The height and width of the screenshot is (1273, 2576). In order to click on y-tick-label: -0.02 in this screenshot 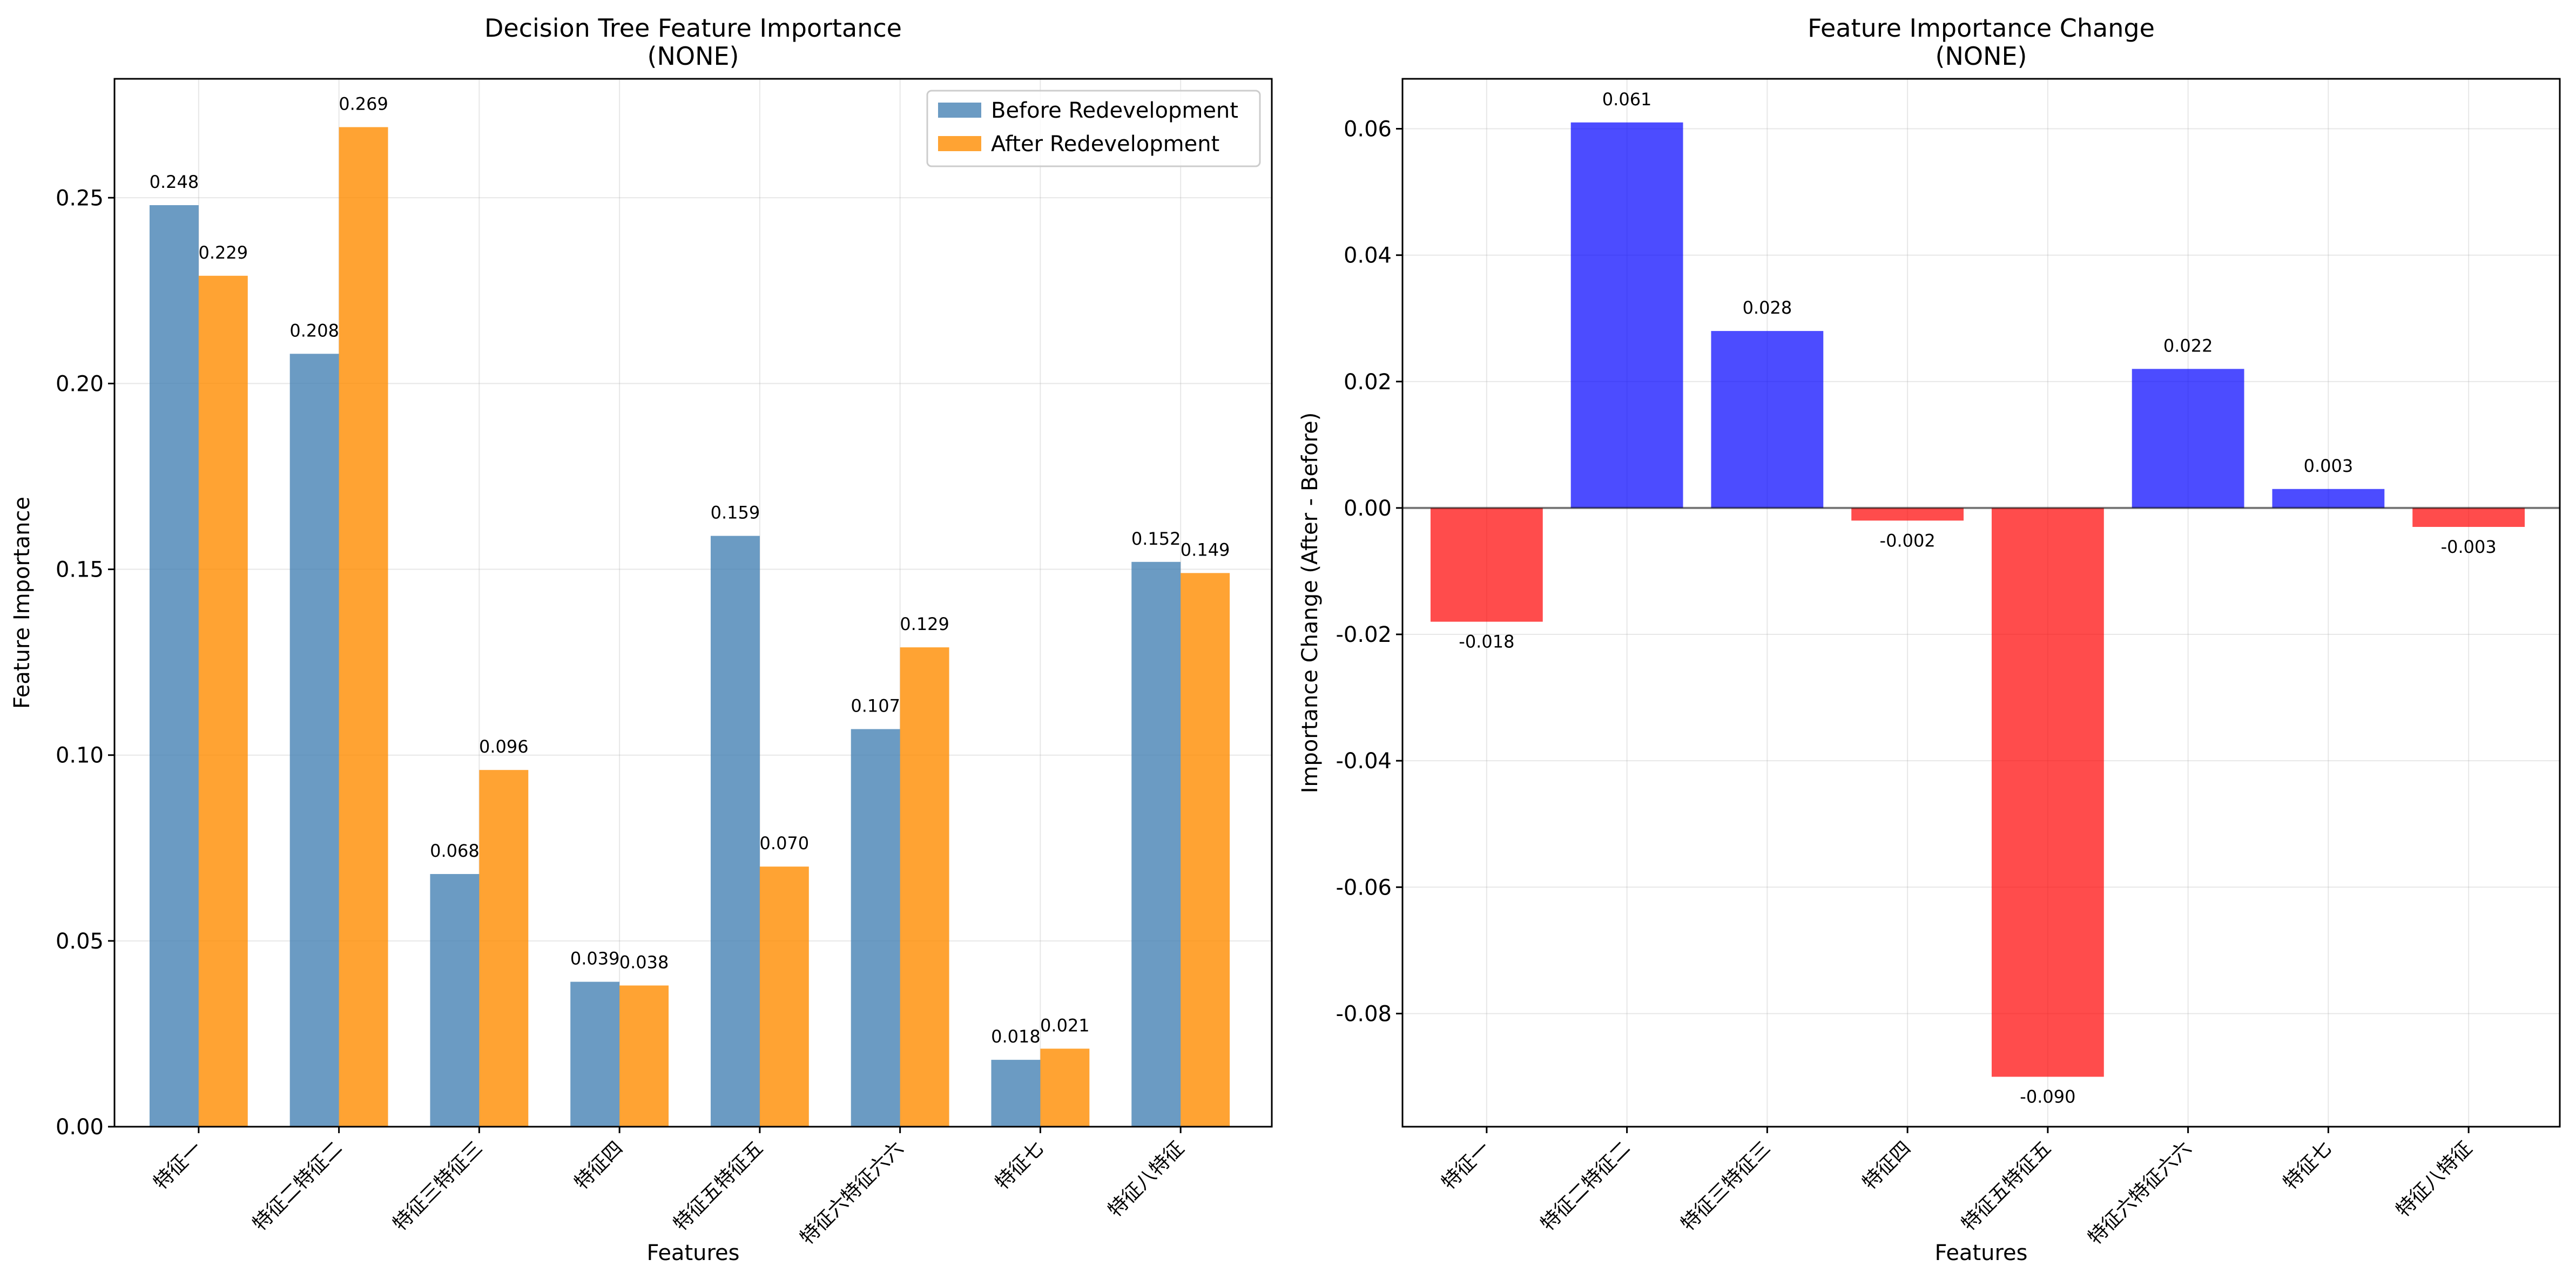, I will do `click(1364, 634)`.